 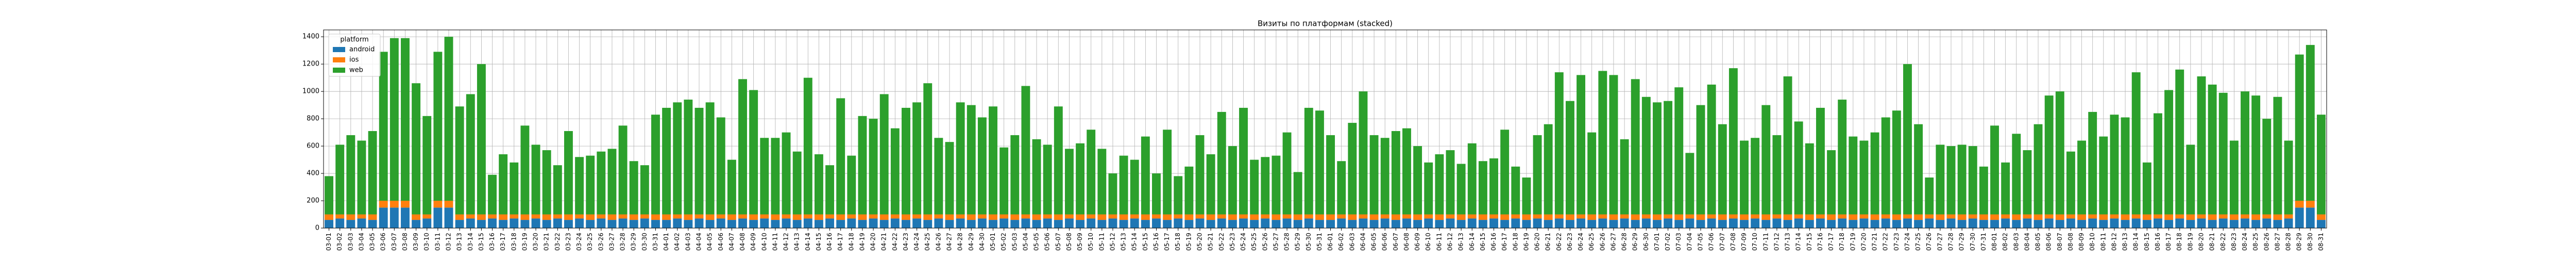 I want to click on x-tick-label: 03-16, so click(x=492, y=242).